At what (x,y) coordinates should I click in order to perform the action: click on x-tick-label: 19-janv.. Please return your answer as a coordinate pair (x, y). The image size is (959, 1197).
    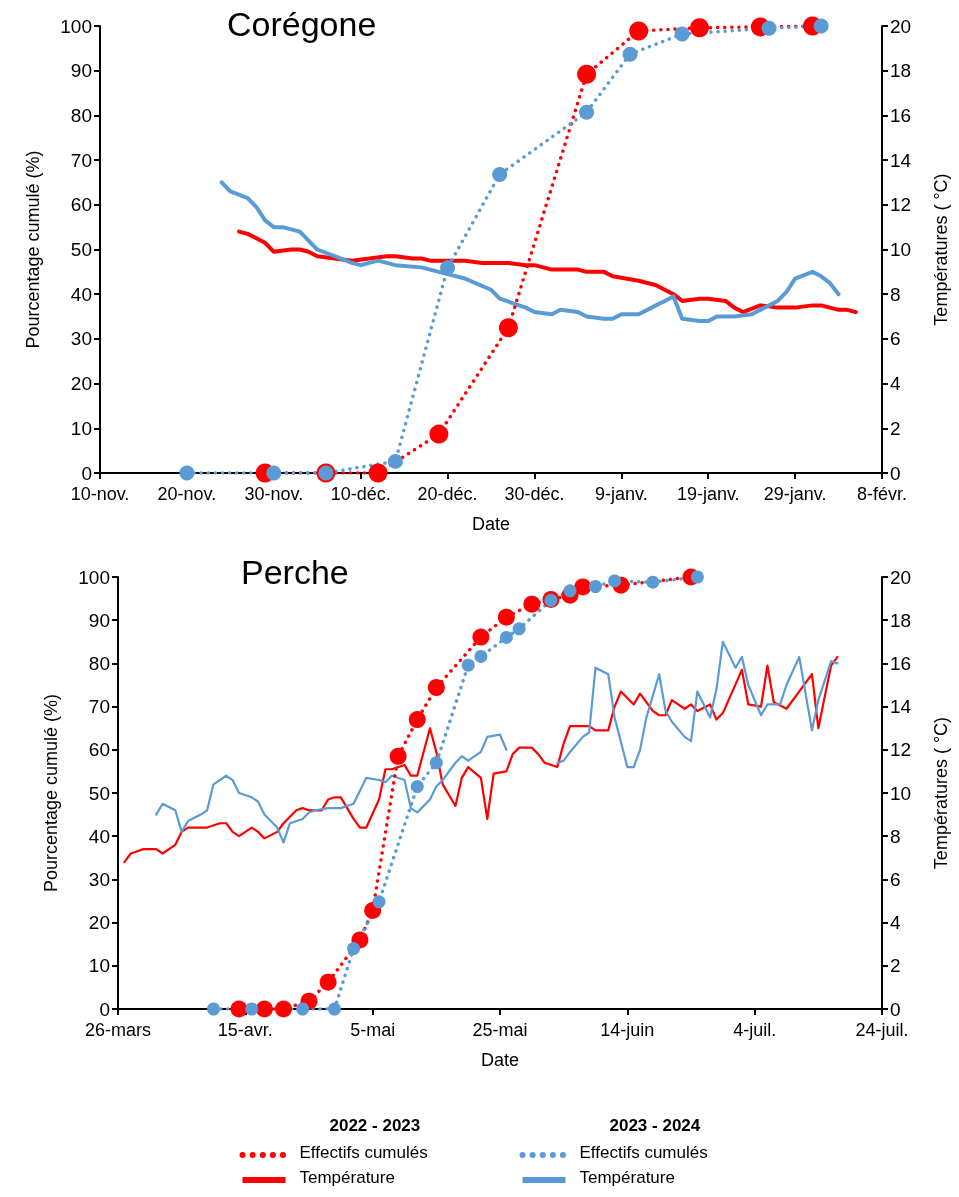
    Looking at the image, I should click on (708, 494).